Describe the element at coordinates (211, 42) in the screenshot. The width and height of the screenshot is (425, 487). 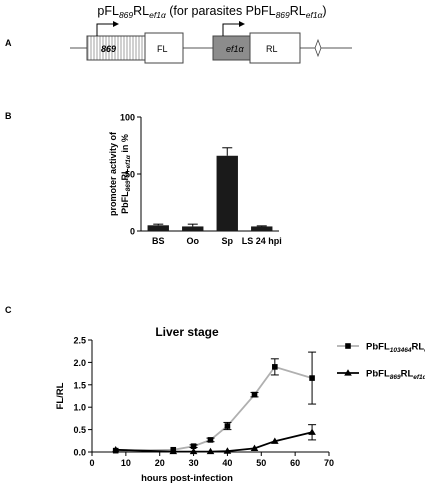
I see `construct-diagram: 869 FL ef1α RL` at that location.